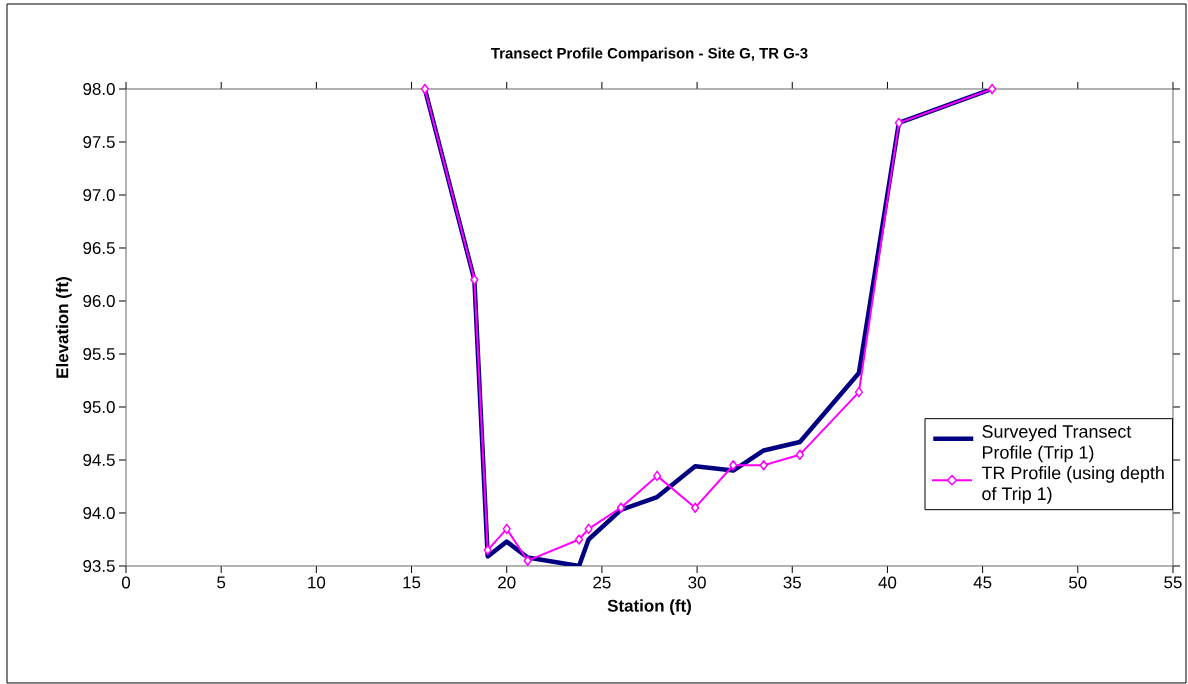 The height and width of the screenshot is (684, 1188). What do you see at coordinates (99, 194) in the screenshot?
I see `y-tick-label: 97.0` at bounding box center [99, 194].